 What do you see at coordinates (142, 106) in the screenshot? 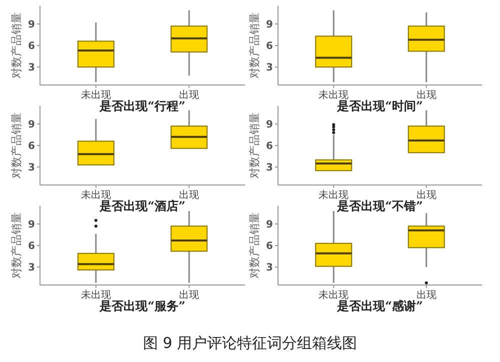
I see `x-axis-title: 是否出现“行程”` at bounding box center [142, 106].